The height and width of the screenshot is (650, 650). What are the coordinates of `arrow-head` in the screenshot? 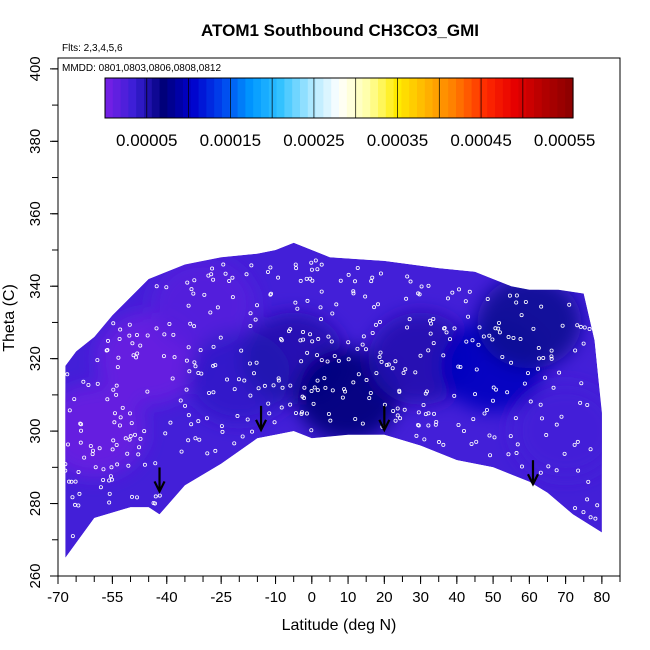 It's located at (159, 487).